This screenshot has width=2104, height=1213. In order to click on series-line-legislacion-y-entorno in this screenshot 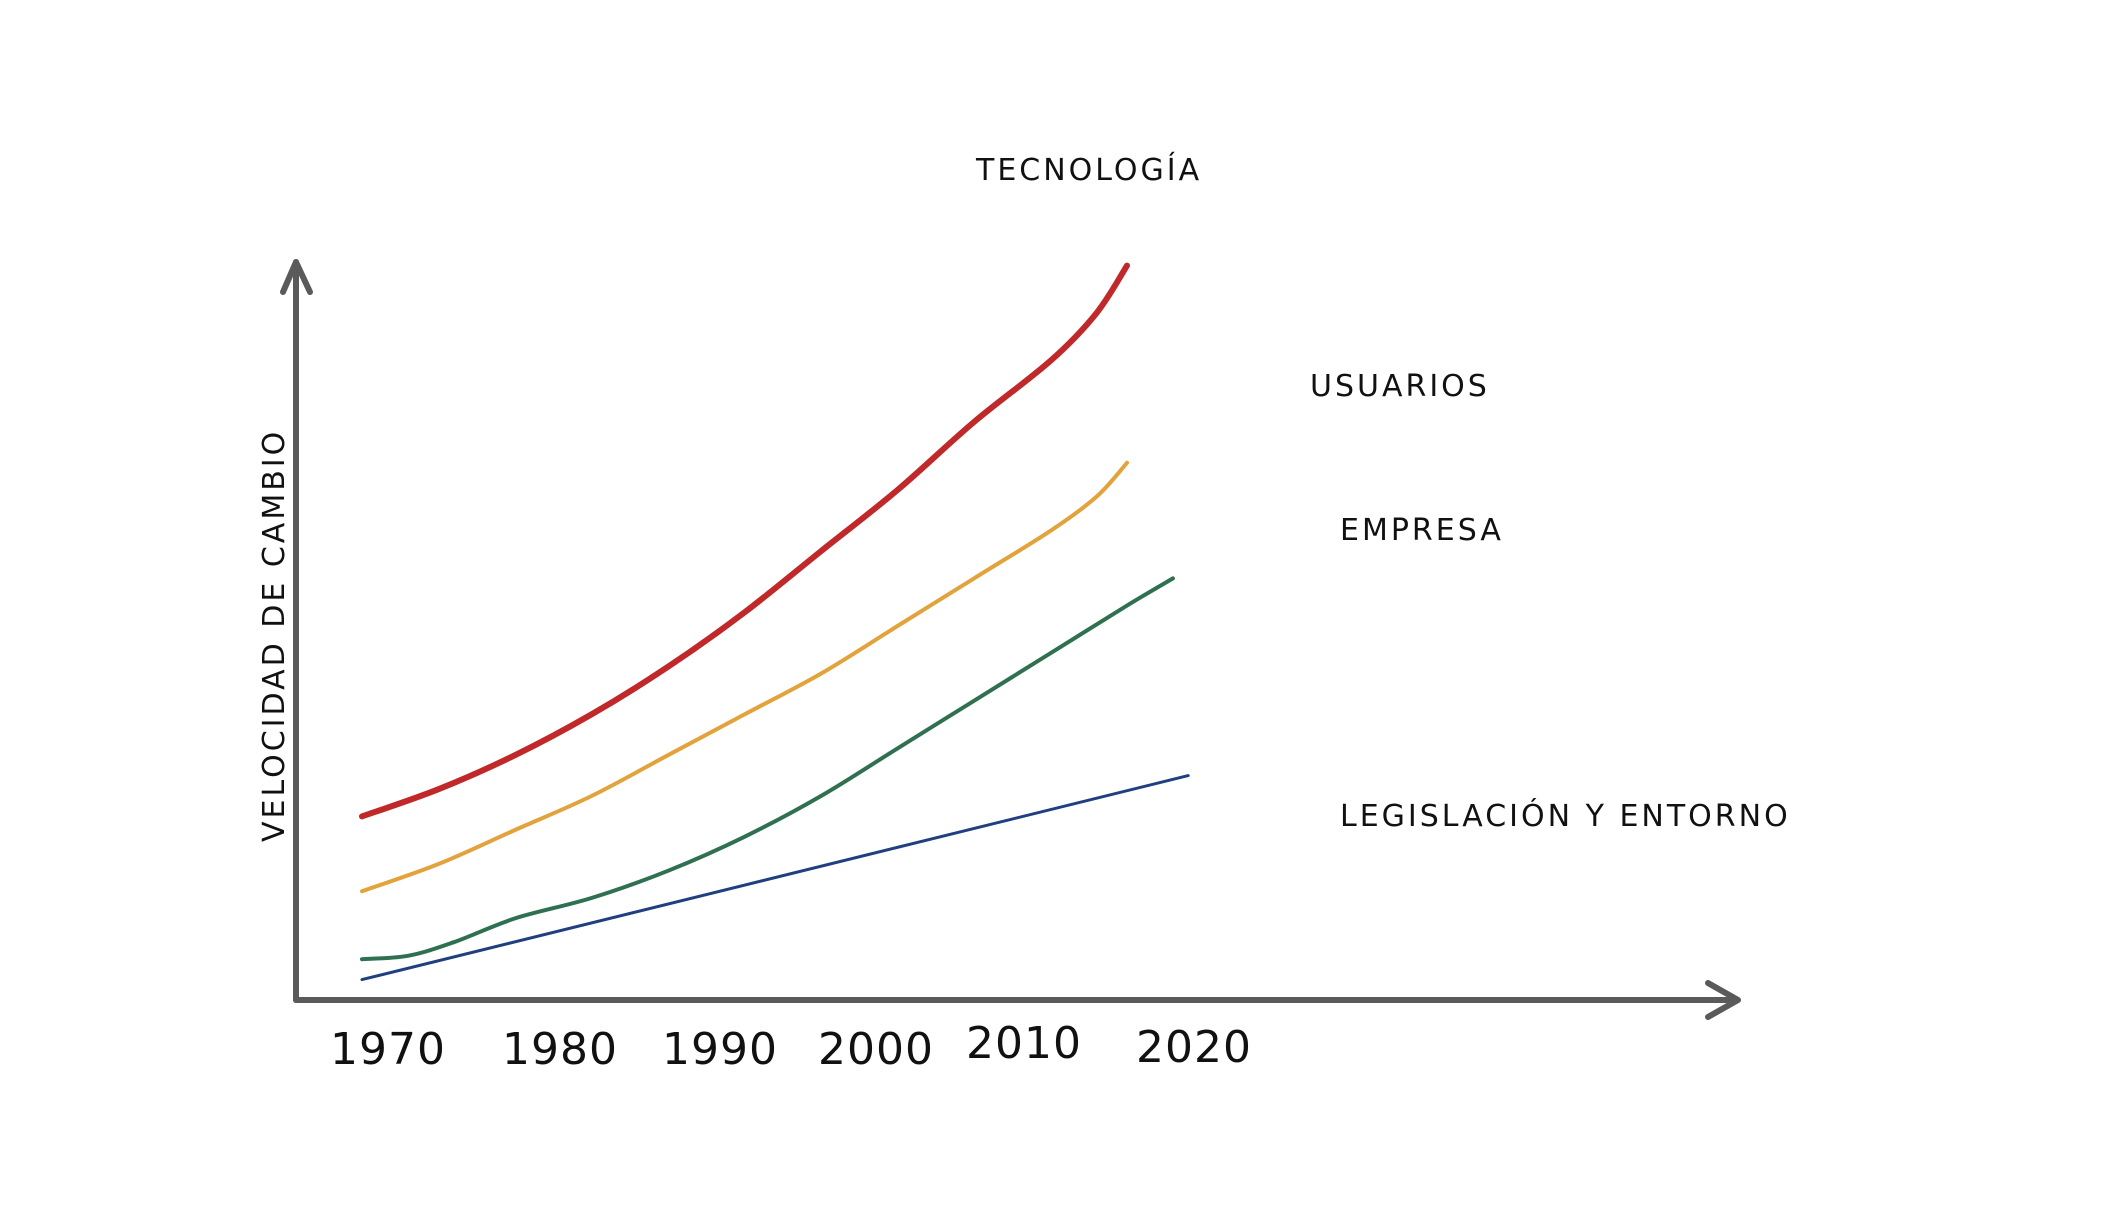, I will do `click(775, 878)`.